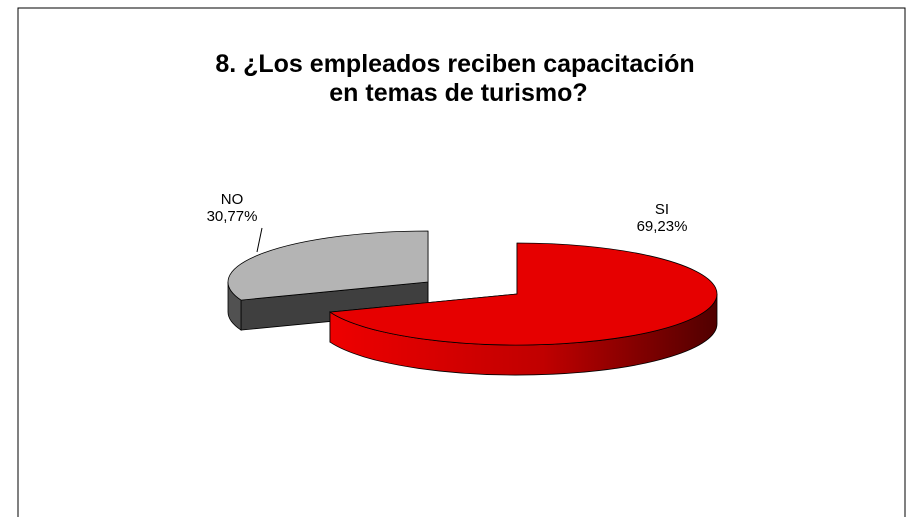 The width and height of the screenshot is (913, 522). Describe the element at coordinates (232, 199) in the screenshot. I see `slice-label: NO` at that location.